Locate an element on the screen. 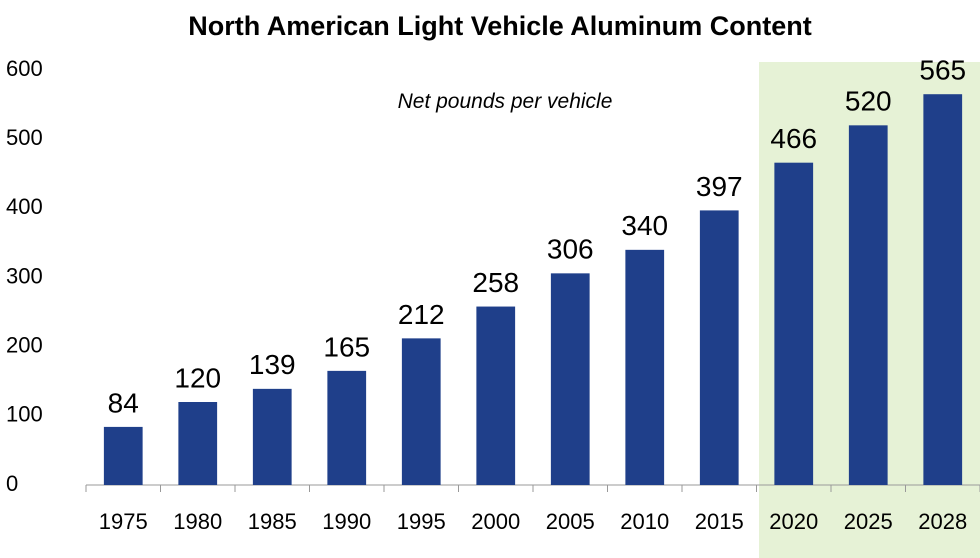  data-label: 120 is located at coordinates (197, 377).